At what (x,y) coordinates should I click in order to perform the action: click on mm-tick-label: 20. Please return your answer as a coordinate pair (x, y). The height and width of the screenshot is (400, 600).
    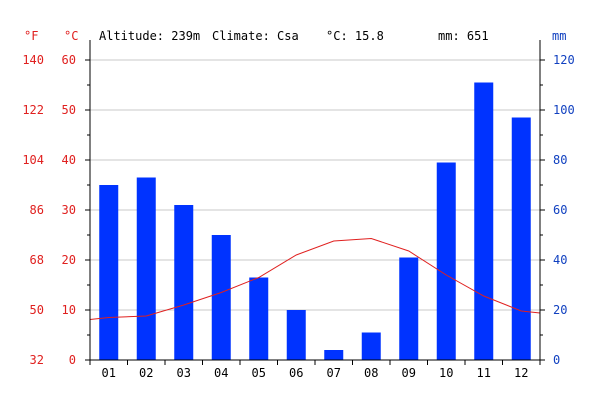
    Looking at the image, I should click on (560, 310).